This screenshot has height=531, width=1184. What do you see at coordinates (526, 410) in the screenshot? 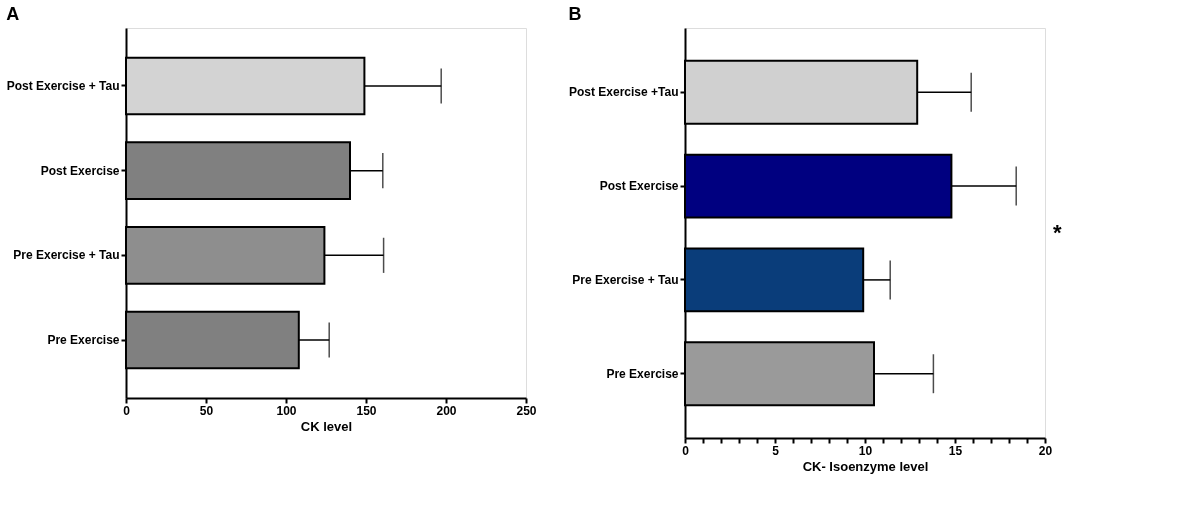
I see `x-tick-label: 250` at bounding box center [526, 410].